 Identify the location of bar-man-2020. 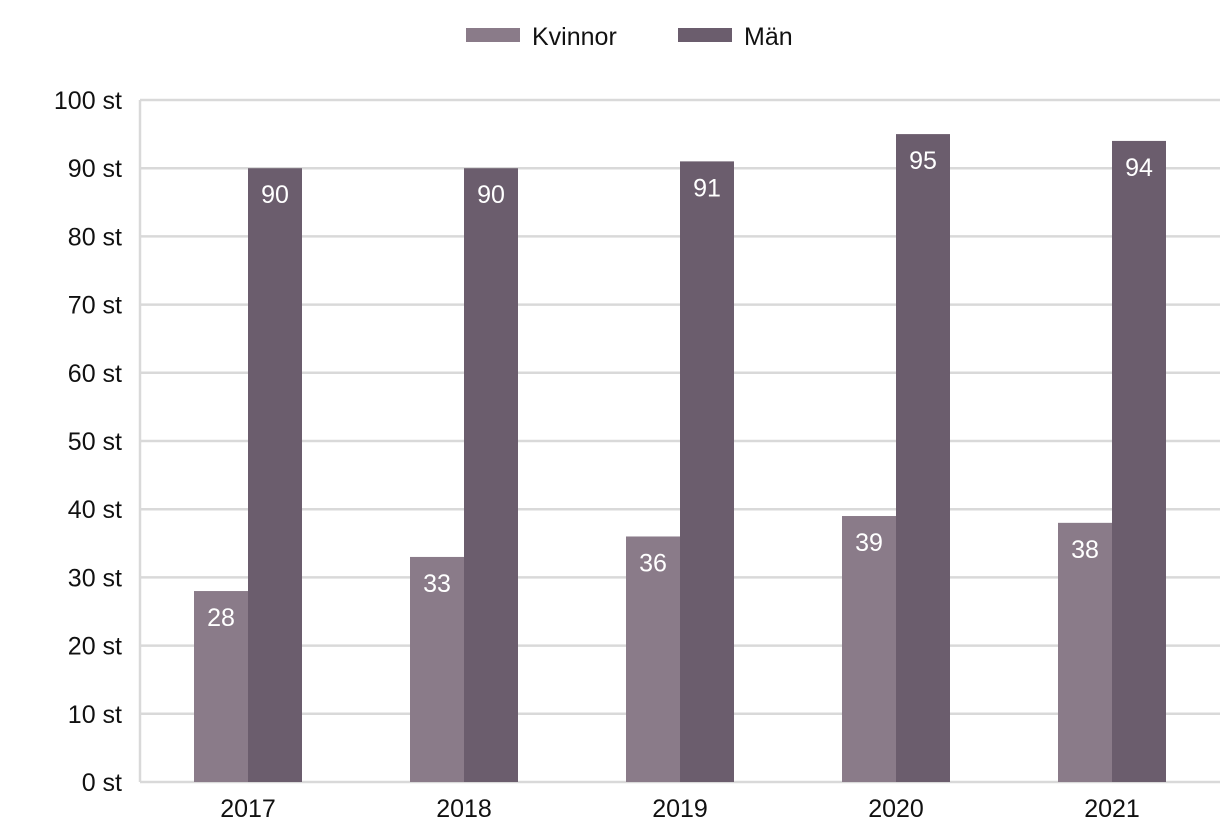
(923, 458).